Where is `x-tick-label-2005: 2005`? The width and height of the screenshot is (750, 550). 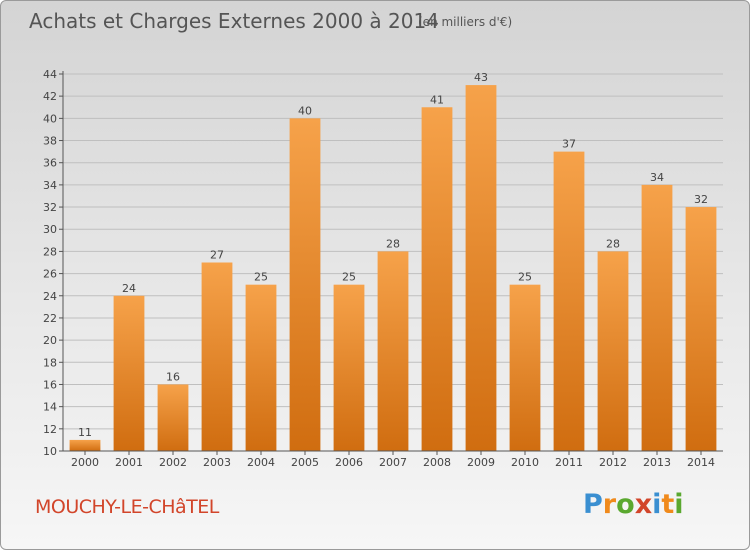 x-tick-label-2005: 2005 is located at coordinates (305, 462).